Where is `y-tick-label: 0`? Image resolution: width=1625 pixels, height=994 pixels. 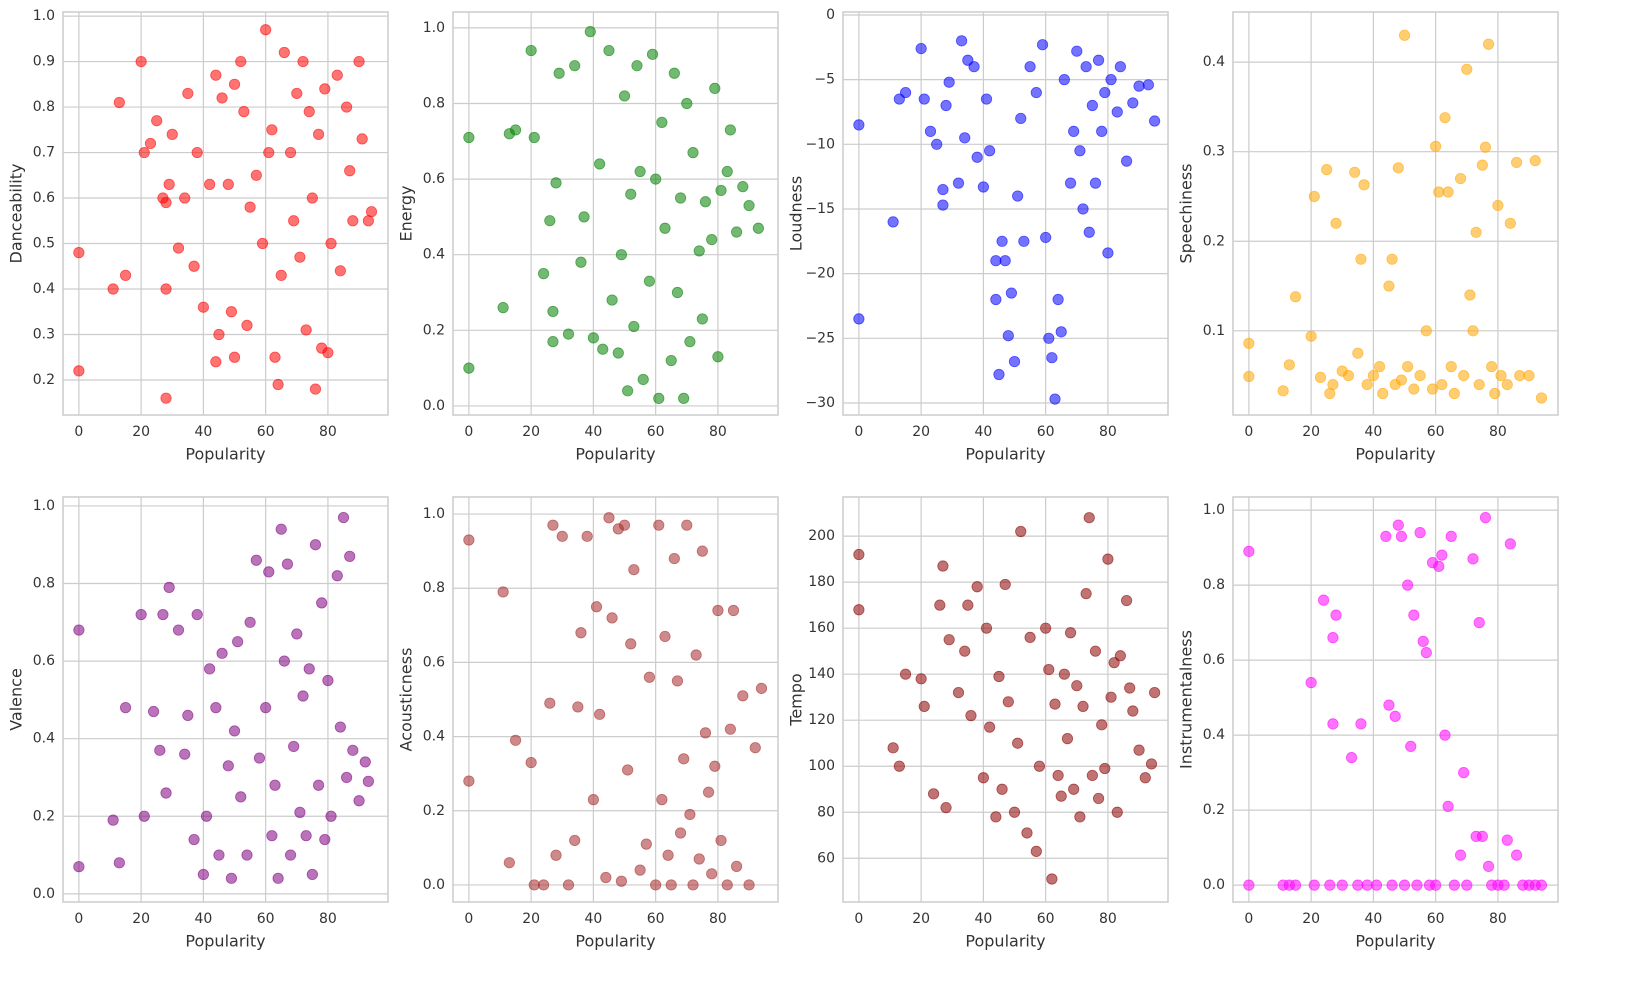
y-tick-label: 0 is located at coordinates (830, 15).